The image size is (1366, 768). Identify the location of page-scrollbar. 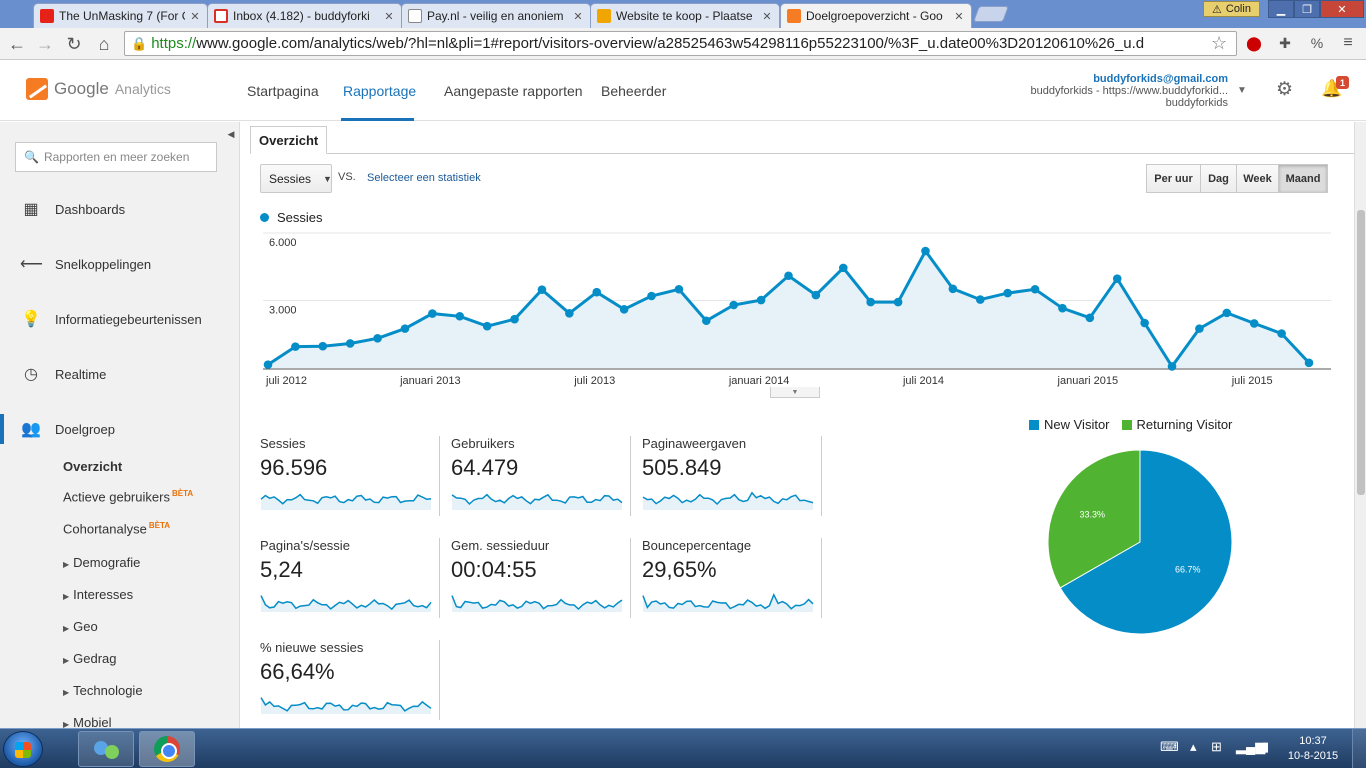
(1360, 425).